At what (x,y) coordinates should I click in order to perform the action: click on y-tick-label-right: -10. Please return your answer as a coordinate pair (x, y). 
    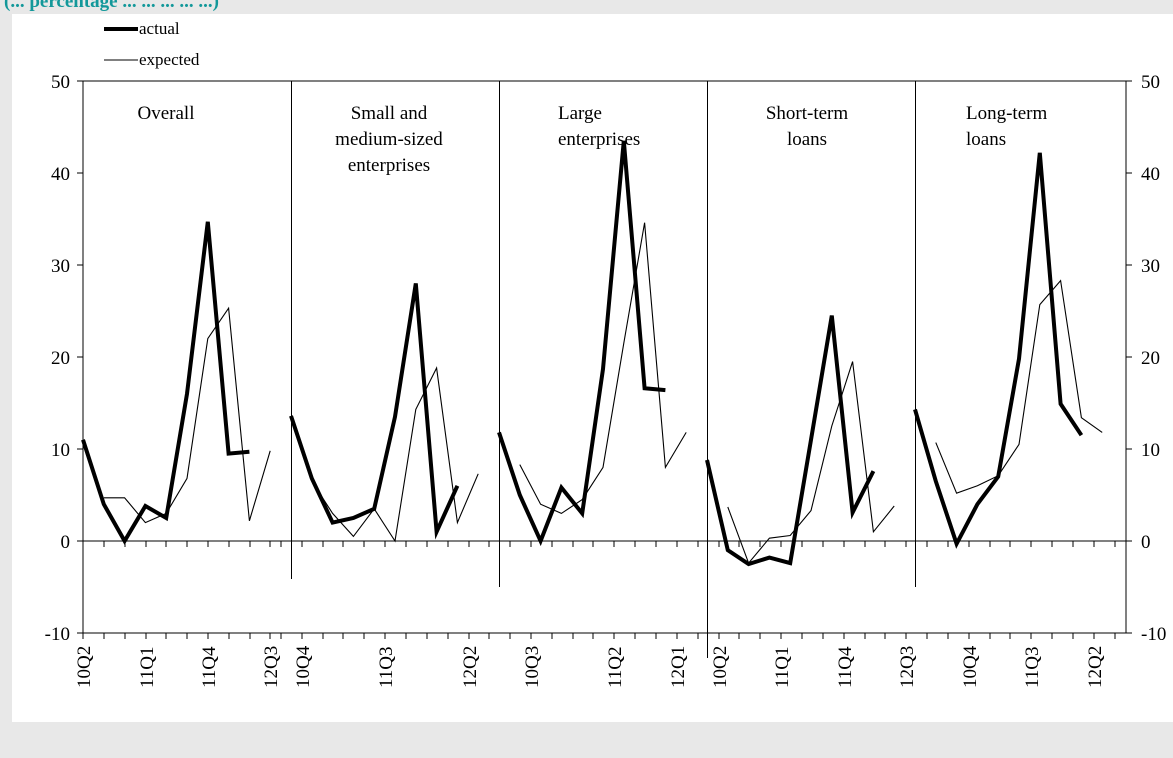
    Looking at the image, I should click on (1153, 634).